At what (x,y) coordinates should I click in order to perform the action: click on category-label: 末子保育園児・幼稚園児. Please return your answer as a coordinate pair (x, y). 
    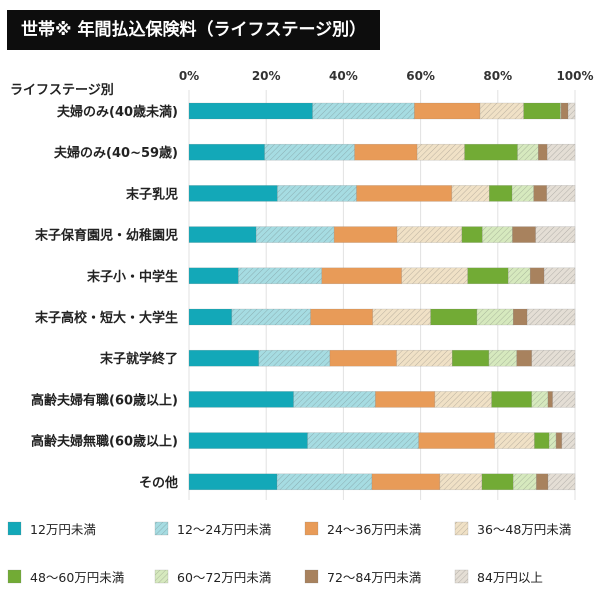
    Looking at the image, I should click on (106, 236).